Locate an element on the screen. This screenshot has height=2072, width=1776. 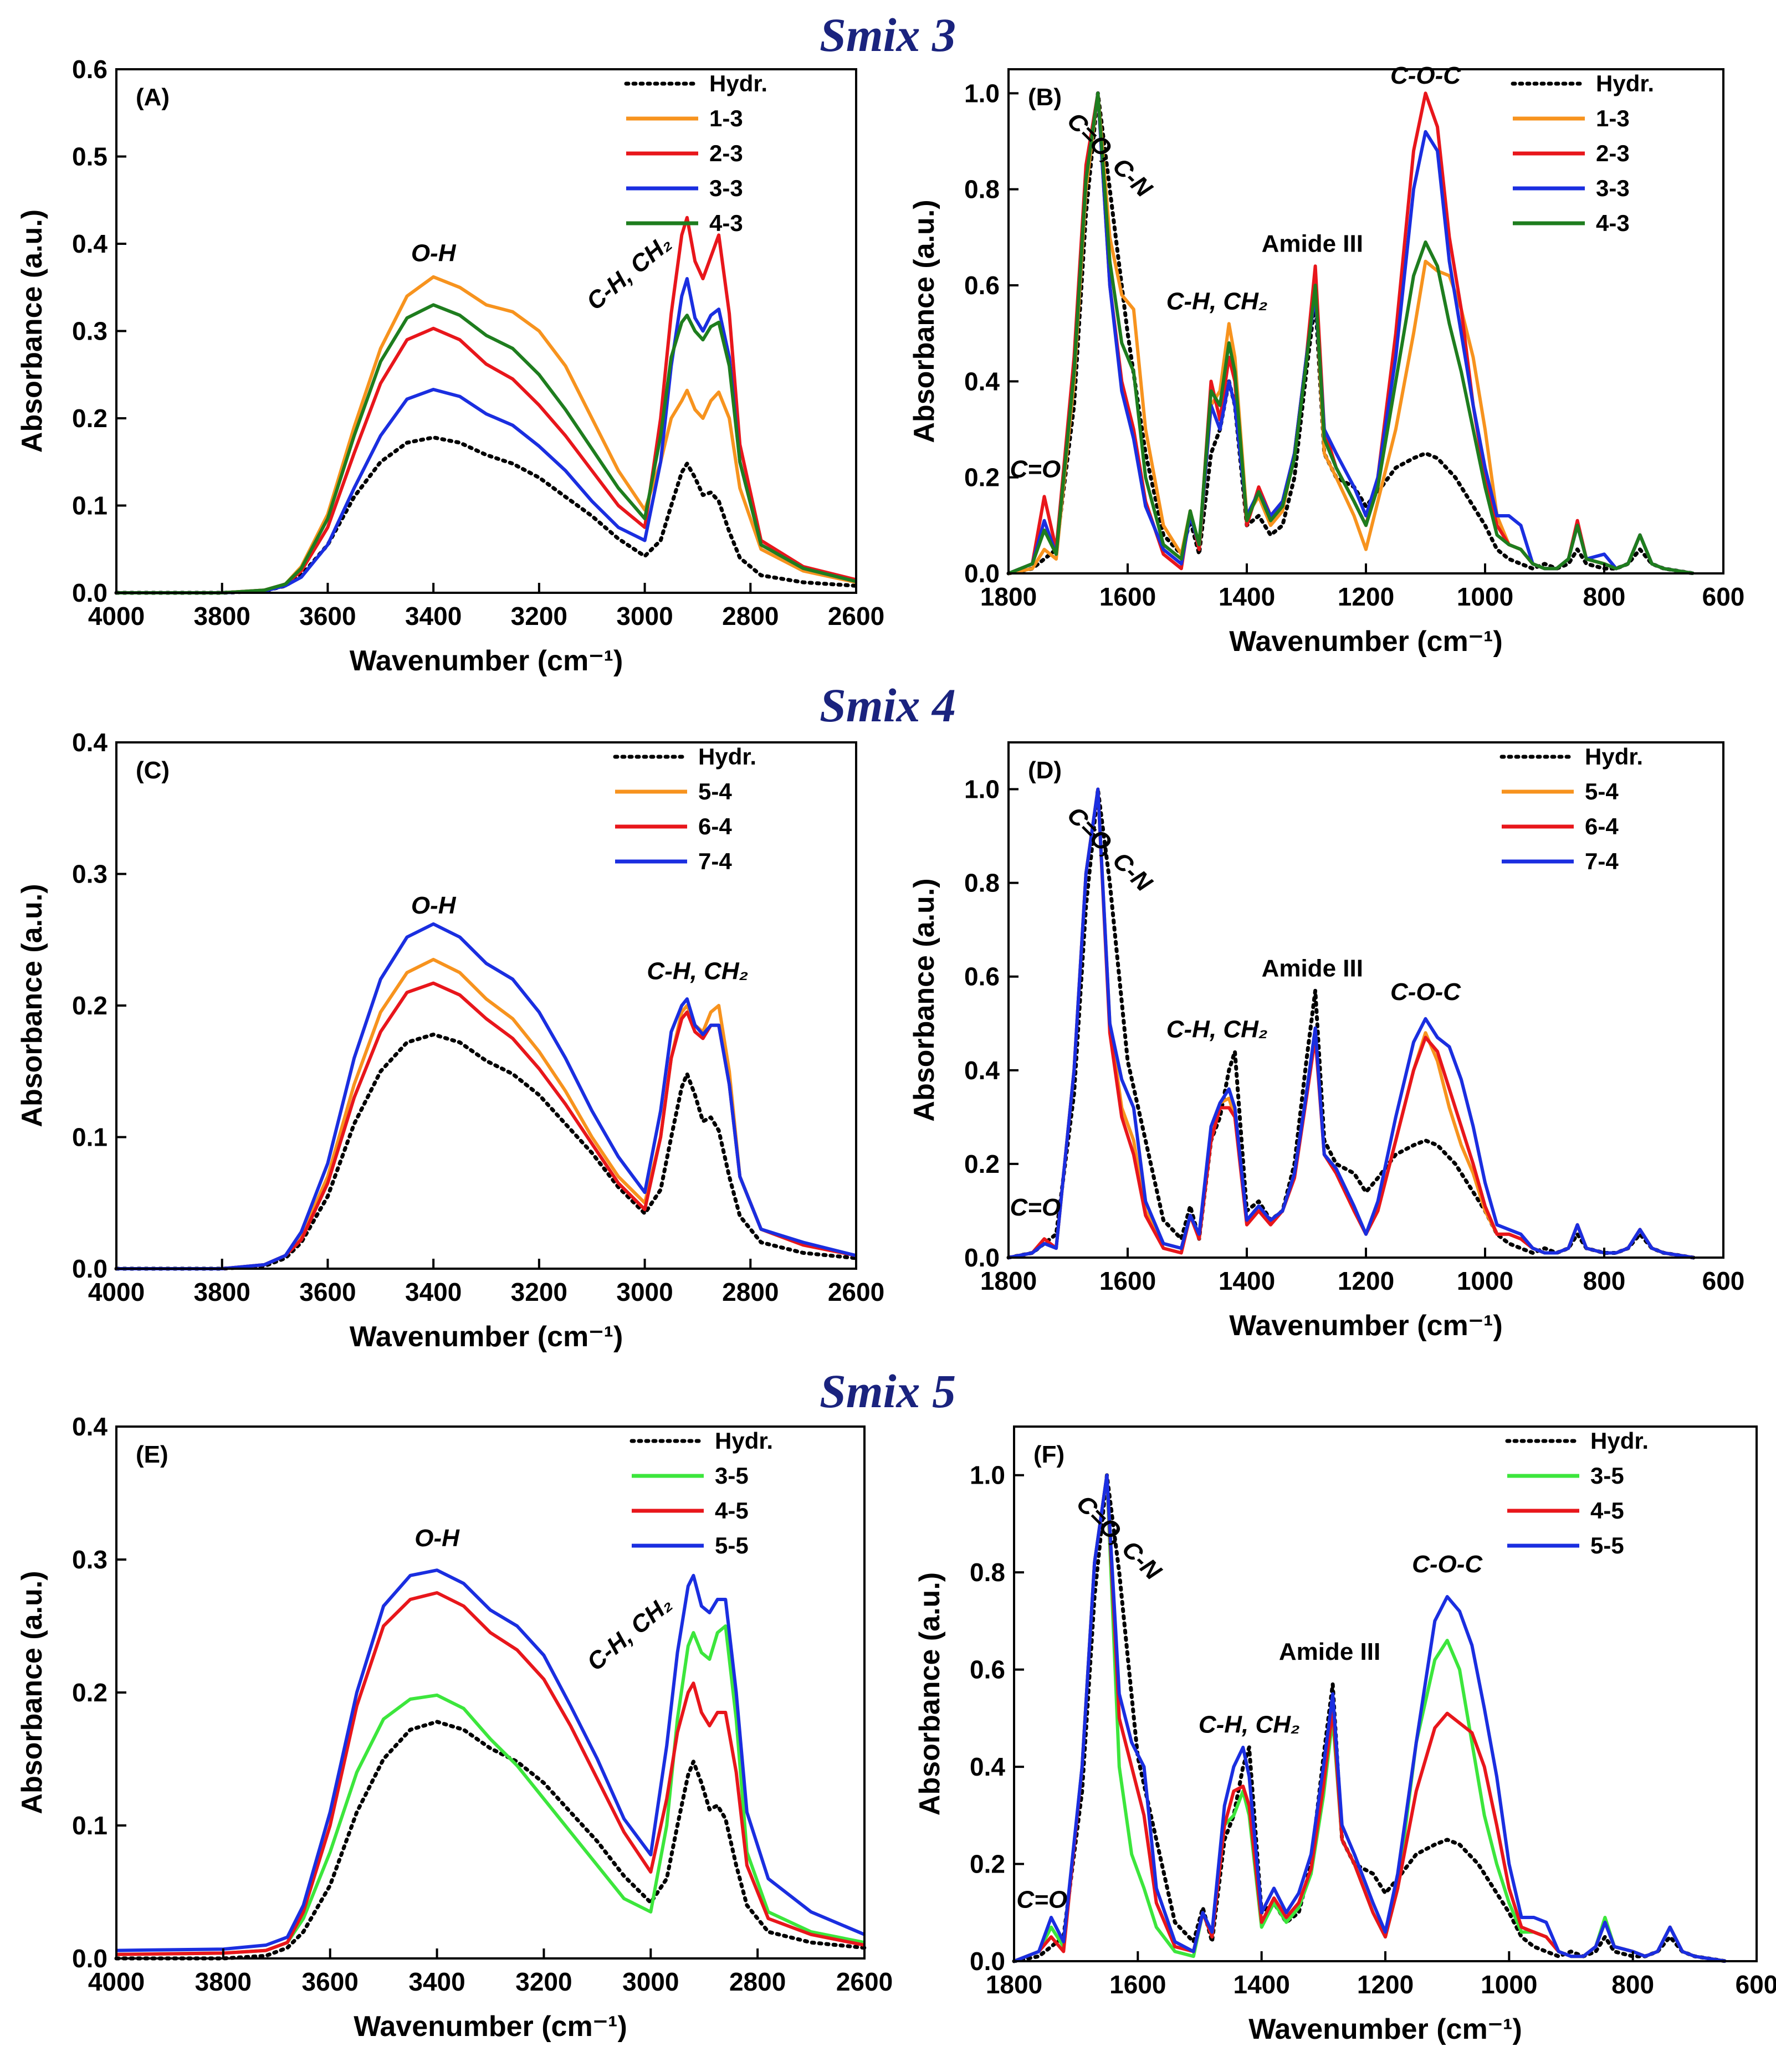
series-line-hydr-a is located at coordinates (486, 515).